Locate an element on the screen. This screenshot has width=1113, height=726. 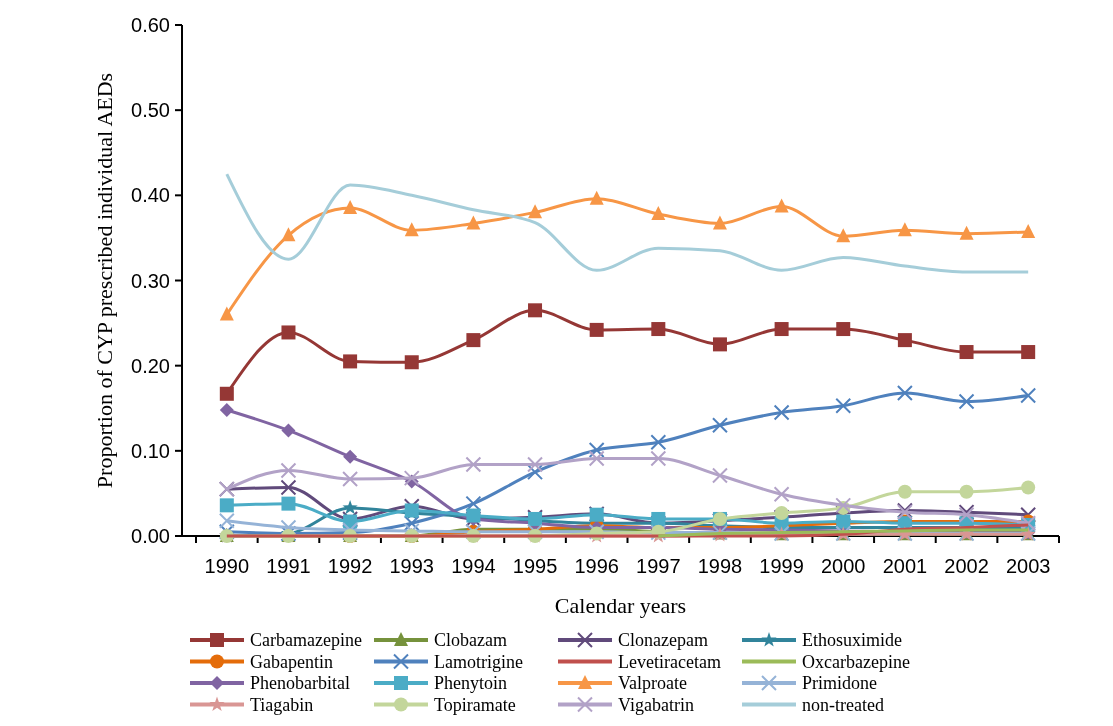
x-tick-label: 1998 is located at coordinates (720, 566).